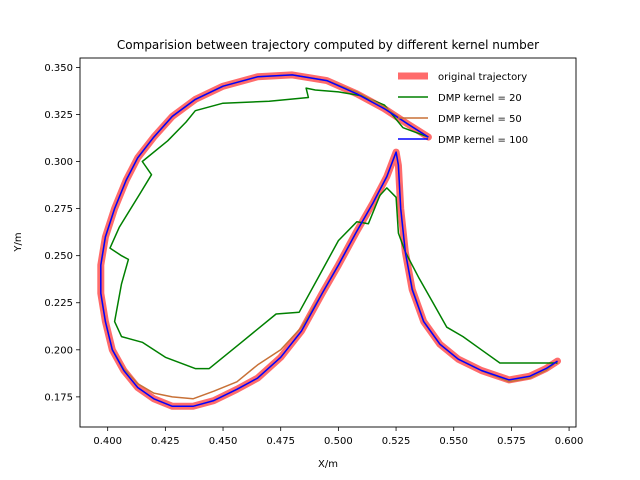  What do you see at coordinates (18, 242) in the screenshot?
I see `y-axis-label: Y/m` at bounding box center [18, 242].